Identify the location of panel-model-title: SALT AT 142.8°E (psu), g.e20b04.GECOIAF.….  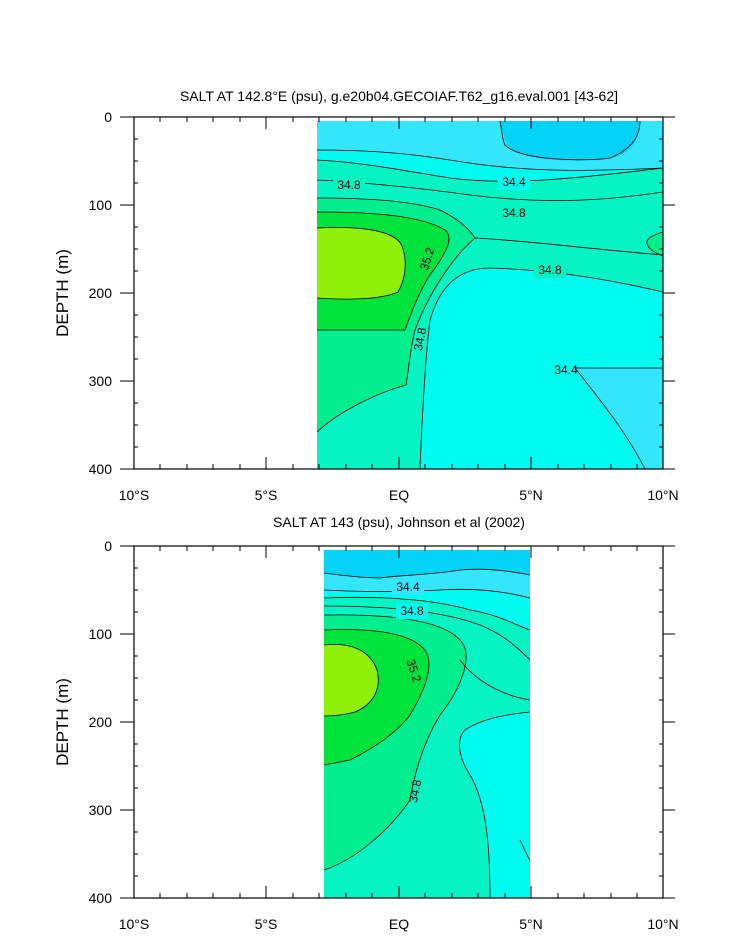
(399, 96).